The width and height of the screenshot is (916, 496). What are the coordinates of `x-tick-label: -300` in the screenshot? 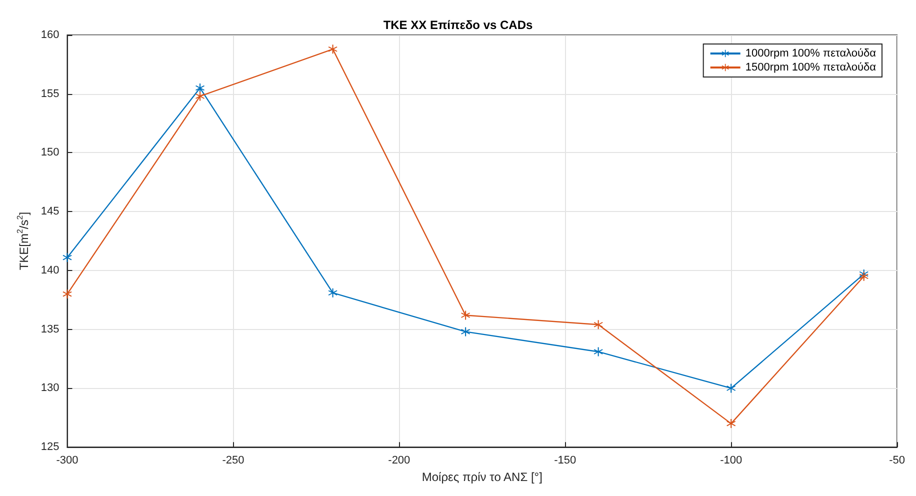 It's located at (67, 460).